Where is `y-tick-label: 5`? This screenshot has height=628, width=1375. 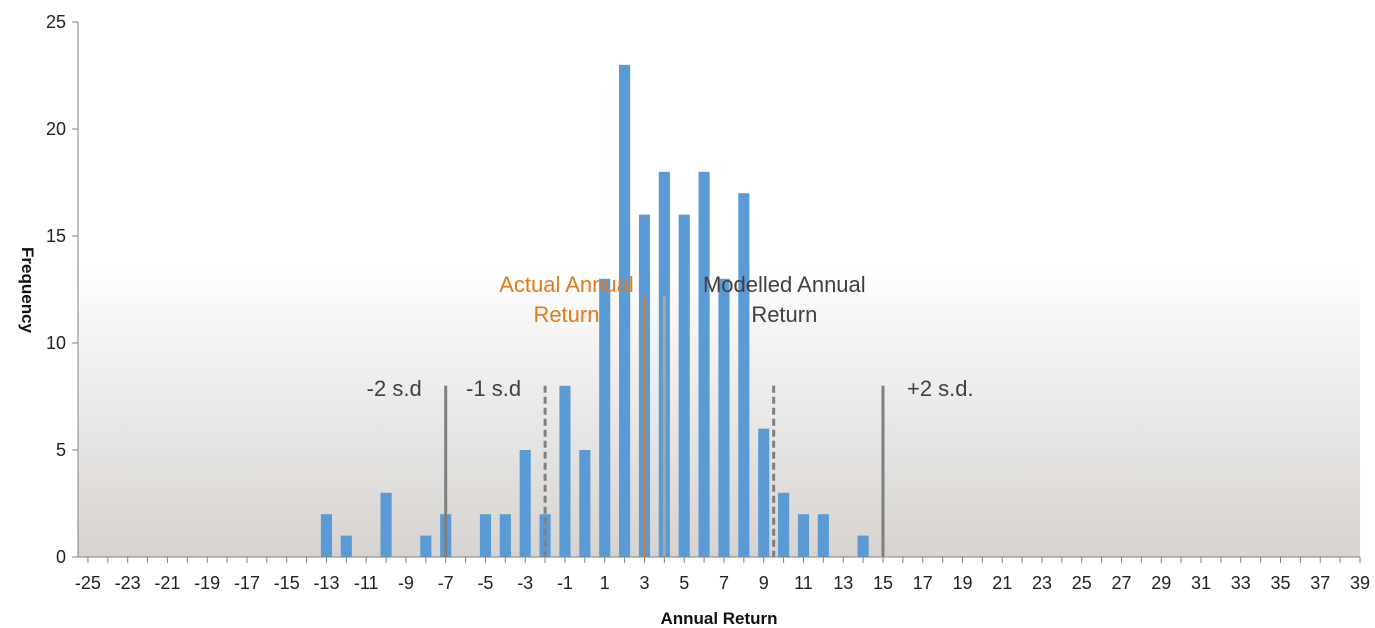
y-tick-label: 5 is located at coordinates (61, 450).